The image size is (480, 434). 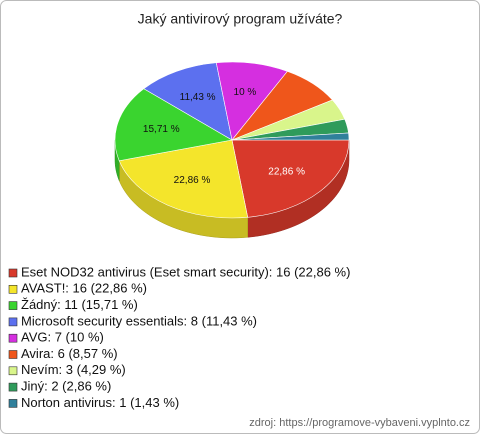 What do you see at coordinates (62, 337) in the screenshot?
I see `legend-label: AVG: 7 (10 %)` at bounding box center [62, 337].